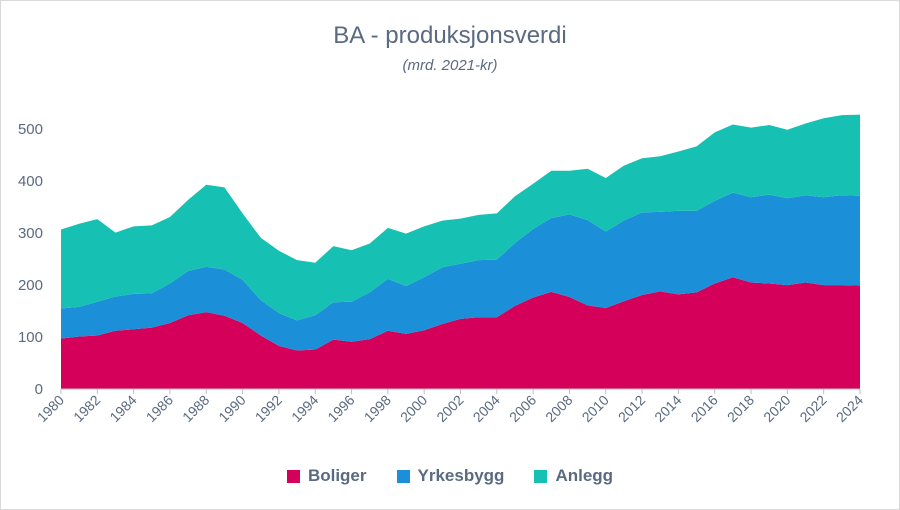 The height and width of the screenshot is (510, 900). Describe the element at coordinates (293, 476) in the screenshot. I see `legend-swatch-boliger` at that location.